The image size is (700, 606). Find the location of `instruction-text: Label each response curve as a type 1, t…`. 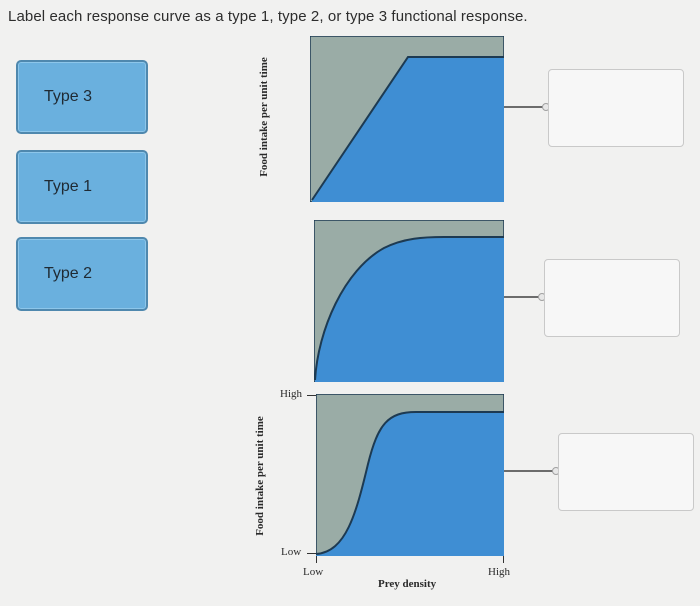

instruction-text: Label each response curve as a type 1, t… is located at coordinates (268, 16).